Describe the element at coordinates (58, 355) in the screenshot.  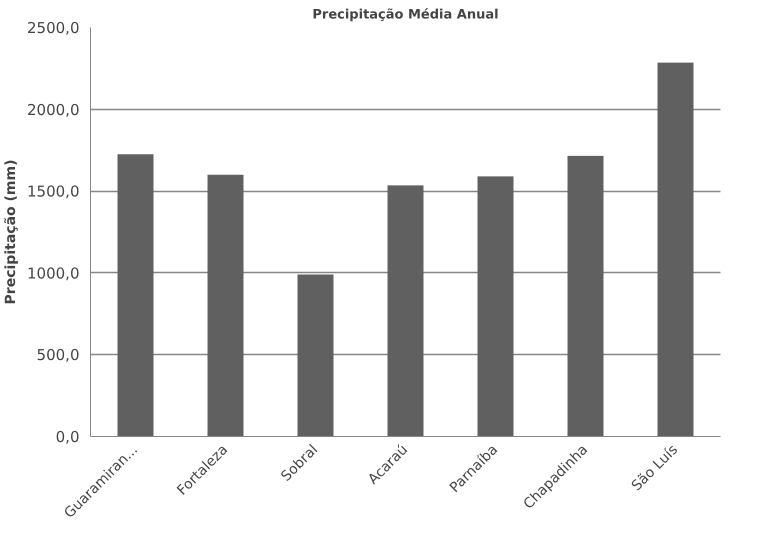
I see `y-tick-label: 500,0` at that location.